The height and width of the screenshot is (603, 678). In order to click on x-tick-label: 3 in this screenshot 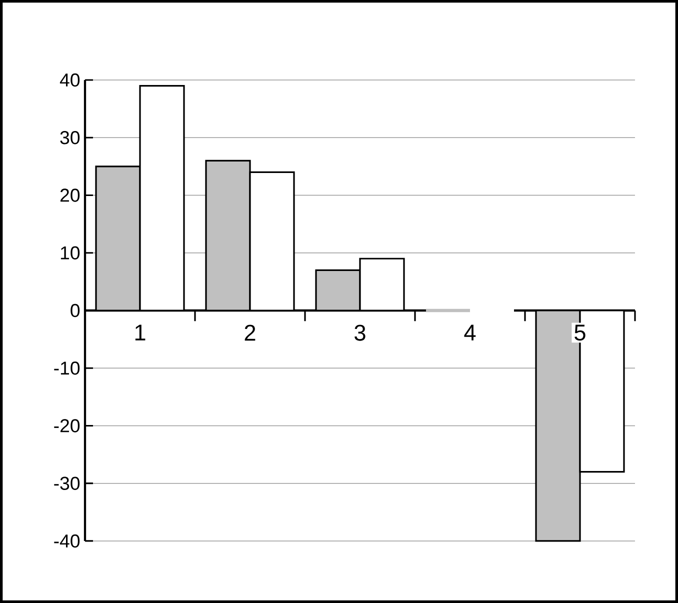, I will do `click(360, 332)`.